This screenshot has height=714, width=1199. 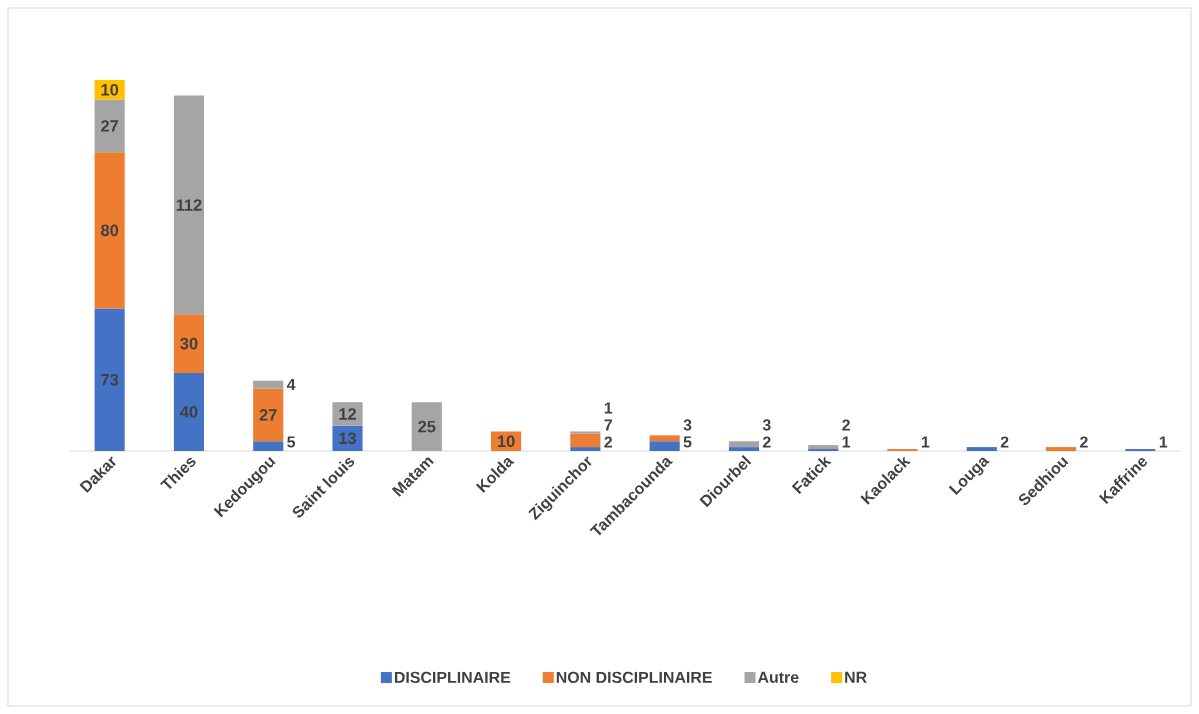 I want to click on data-label: 4, so click(x=291, y=385).